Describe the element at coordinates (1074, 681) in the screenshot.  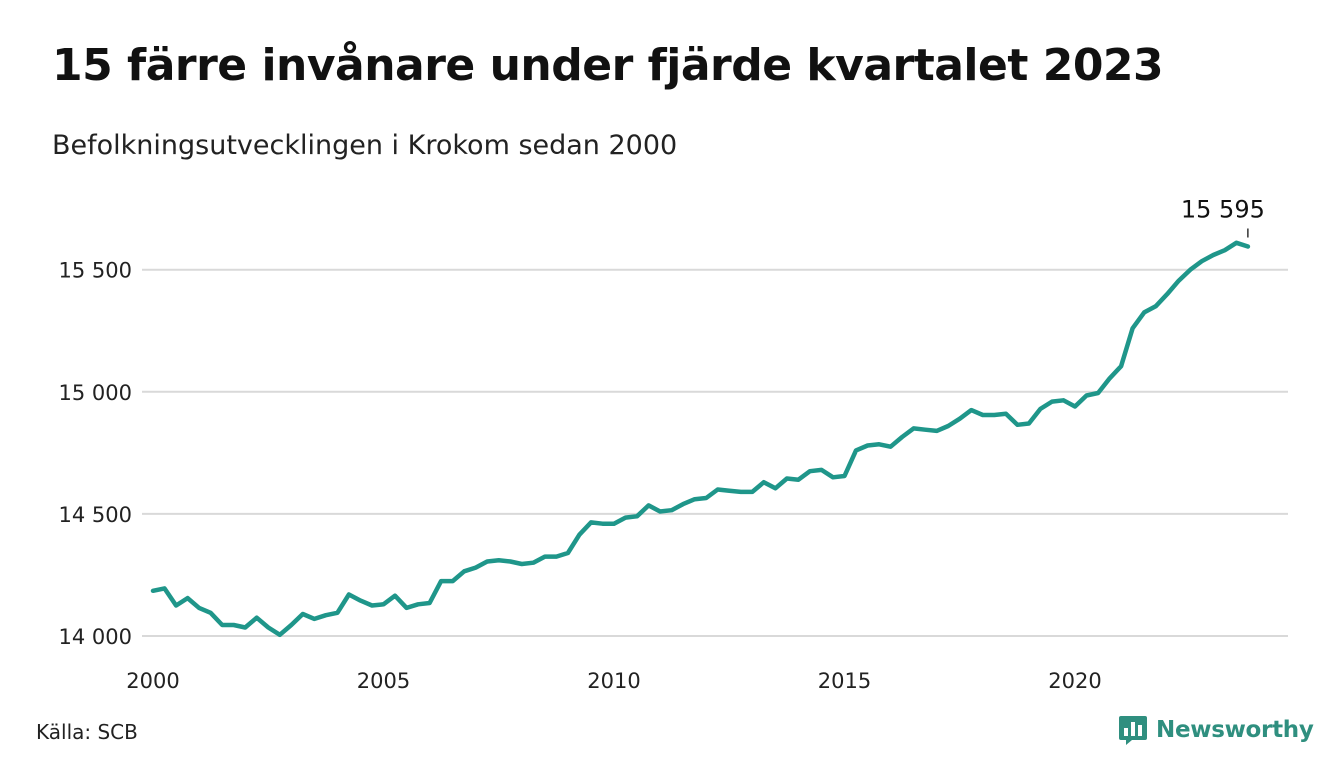
I see `x-tick-label: 2020` at that location.